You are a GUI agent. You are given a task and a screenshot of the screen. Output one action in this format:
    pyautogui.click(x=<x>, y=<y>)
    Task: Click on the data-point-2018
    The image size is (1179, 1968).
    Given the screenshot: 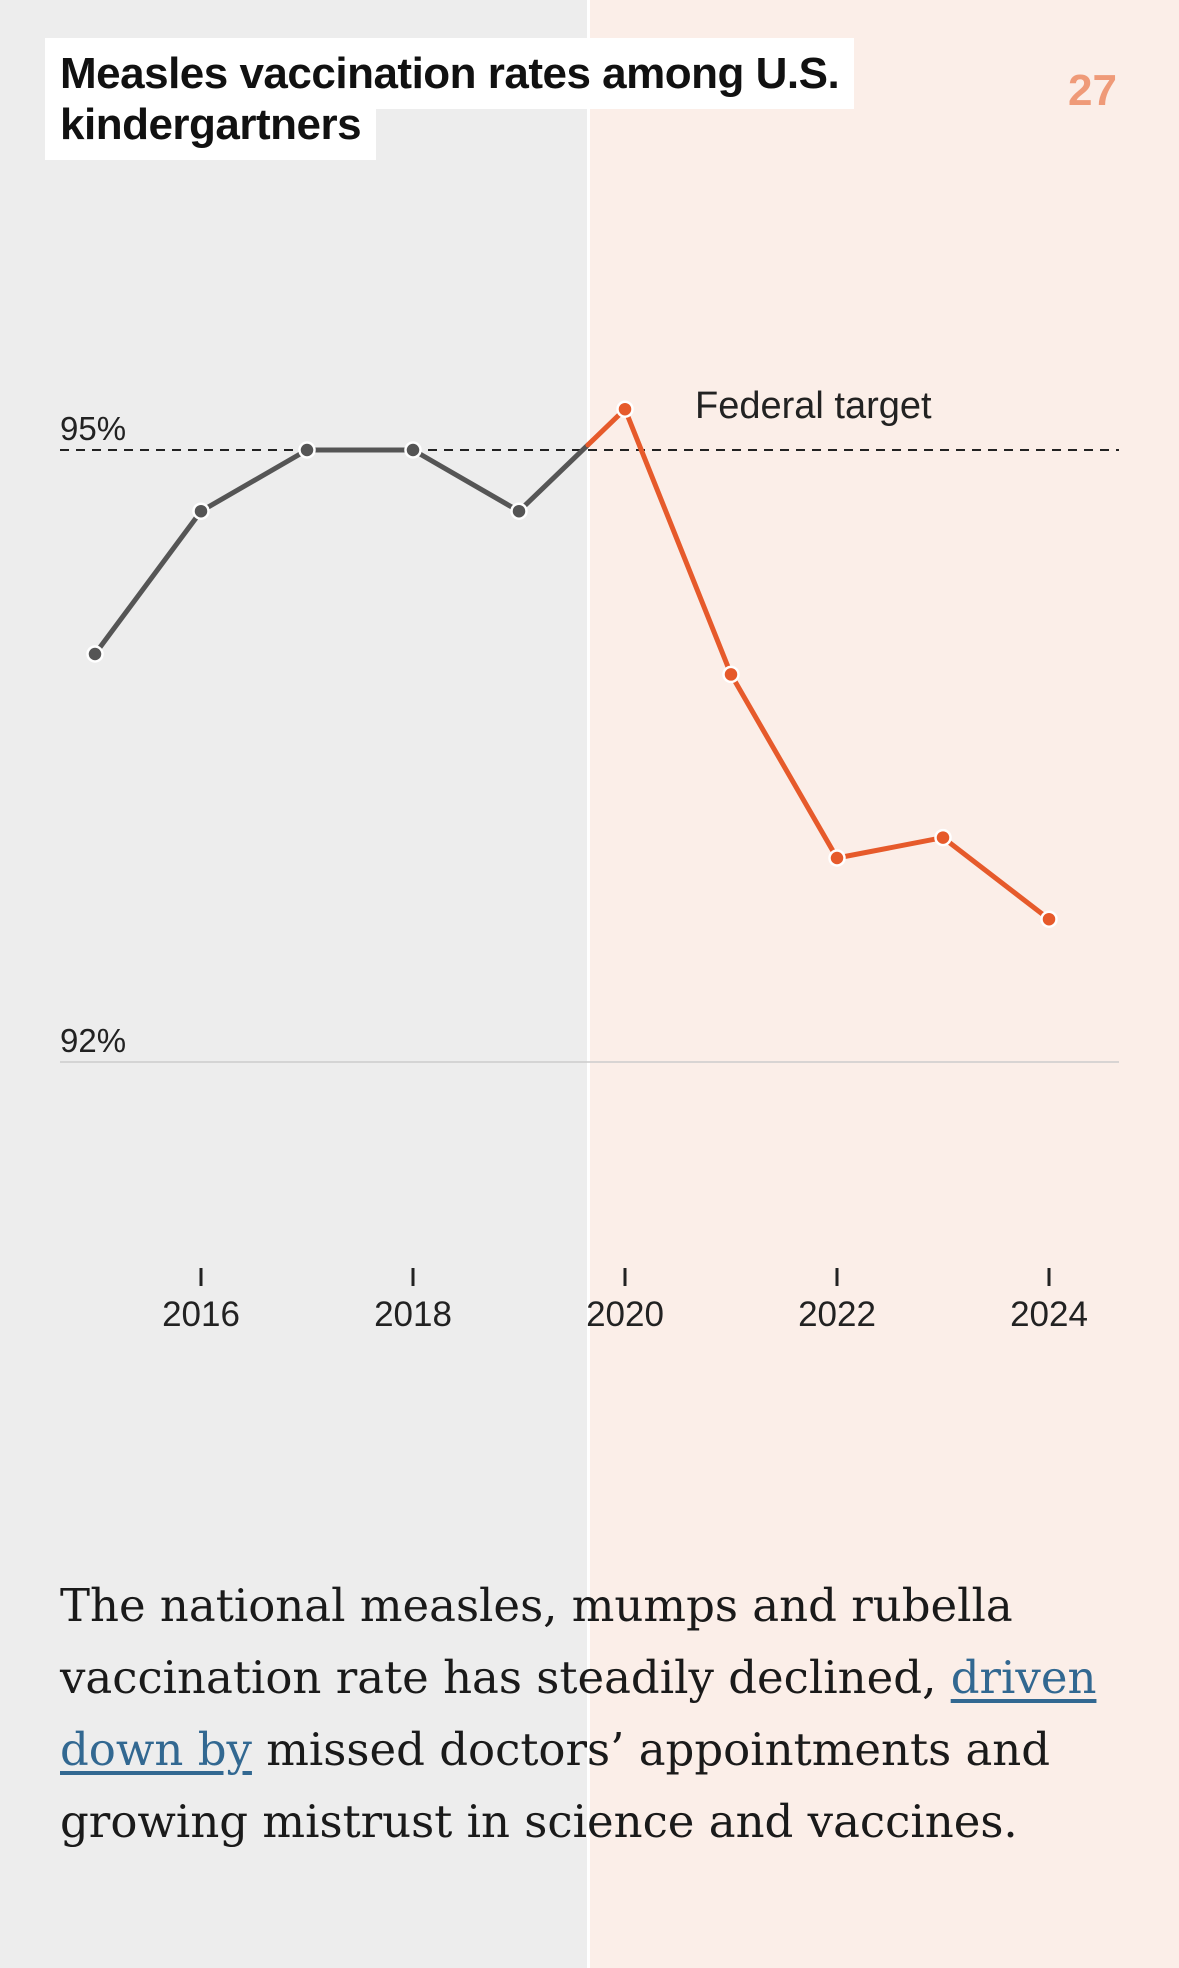 What is the action you would take?
    pyautogui.click(x=413, y=450)
    